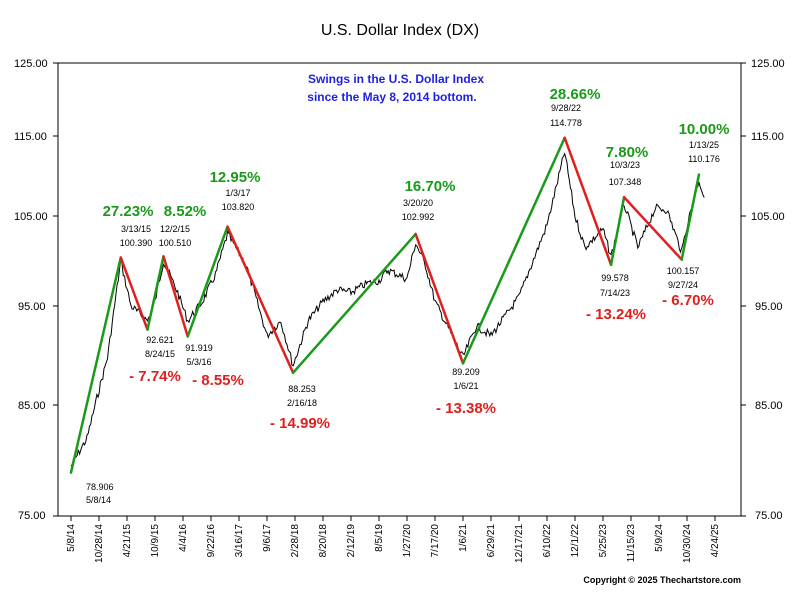 The height and width of the screenshot is (600, 800). I want to click on decline-14-99: - 14.99%, so click(300, 423).